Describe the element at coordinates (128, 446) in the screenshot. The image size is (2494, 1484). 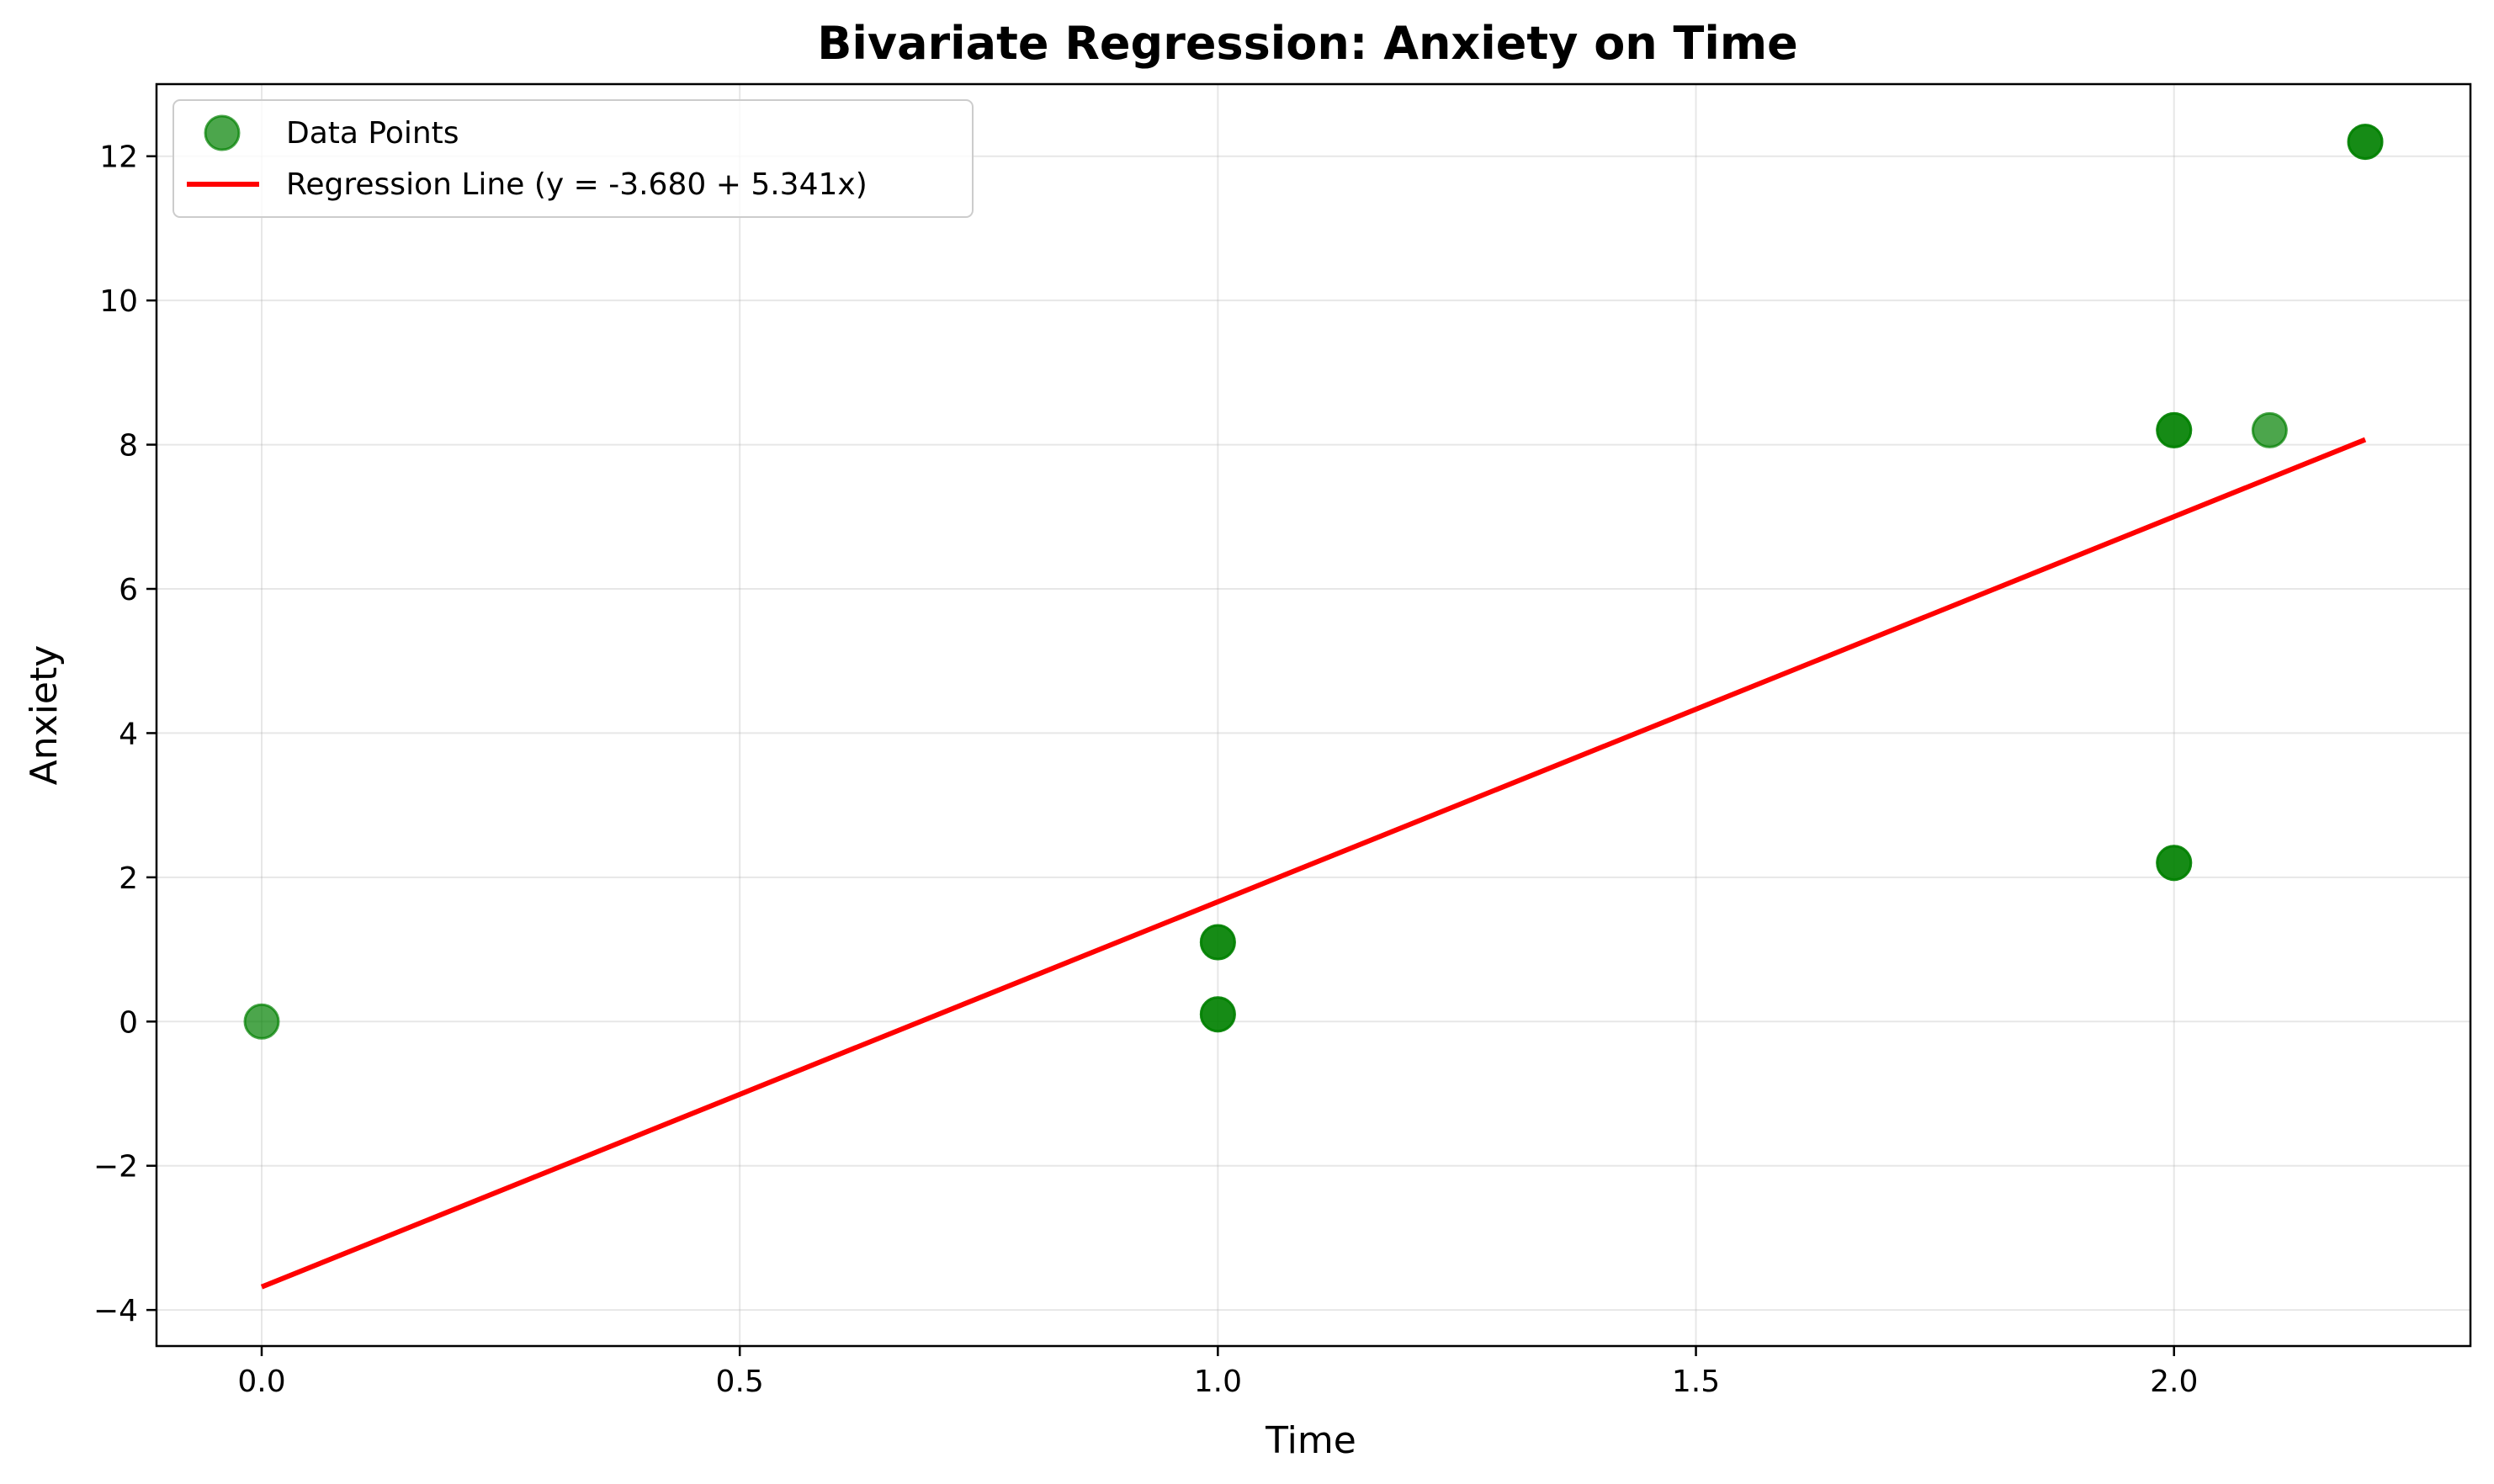
I see `y-tick-label: 8` at that location.